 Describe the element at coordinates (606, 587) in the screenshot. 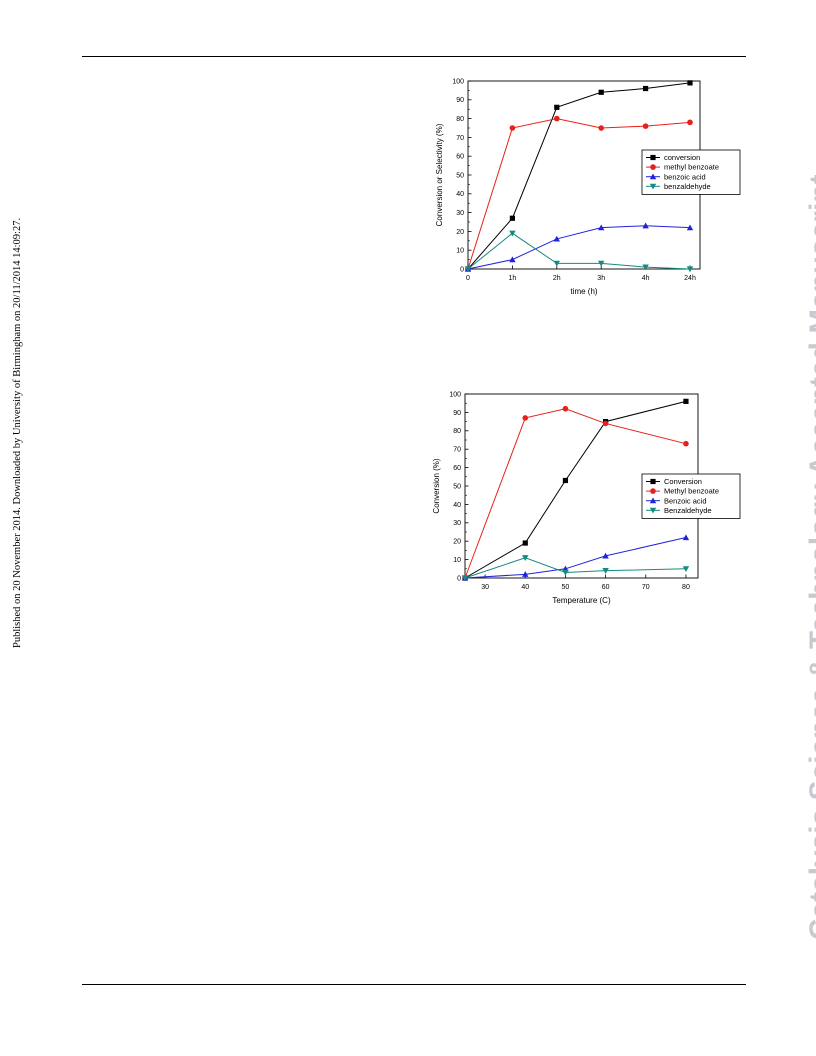

I see `x-tick-label: 60` at that location.